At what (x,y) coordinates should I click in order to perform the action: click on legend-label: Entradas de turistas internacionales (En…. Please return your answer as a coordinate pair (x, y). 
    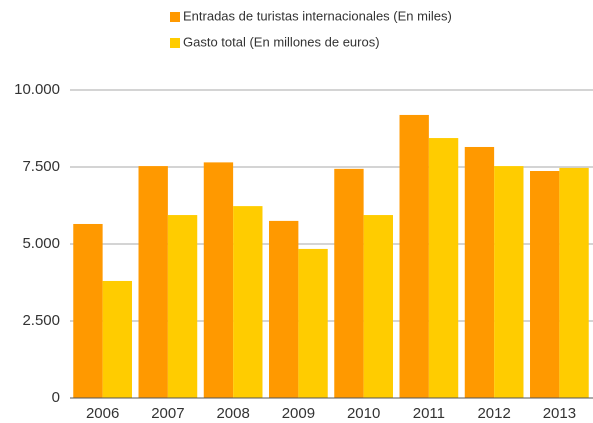
    Looking at the image, I should click on (317, 15).